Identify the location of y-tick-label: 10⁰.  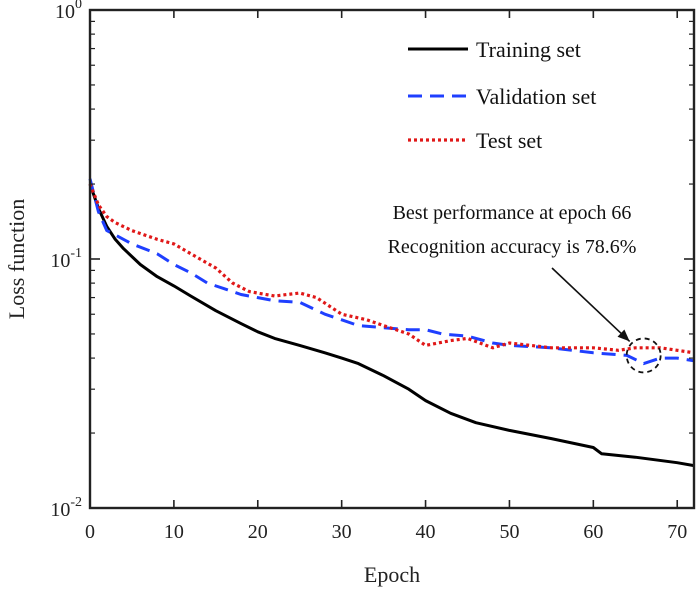
(68, 11).